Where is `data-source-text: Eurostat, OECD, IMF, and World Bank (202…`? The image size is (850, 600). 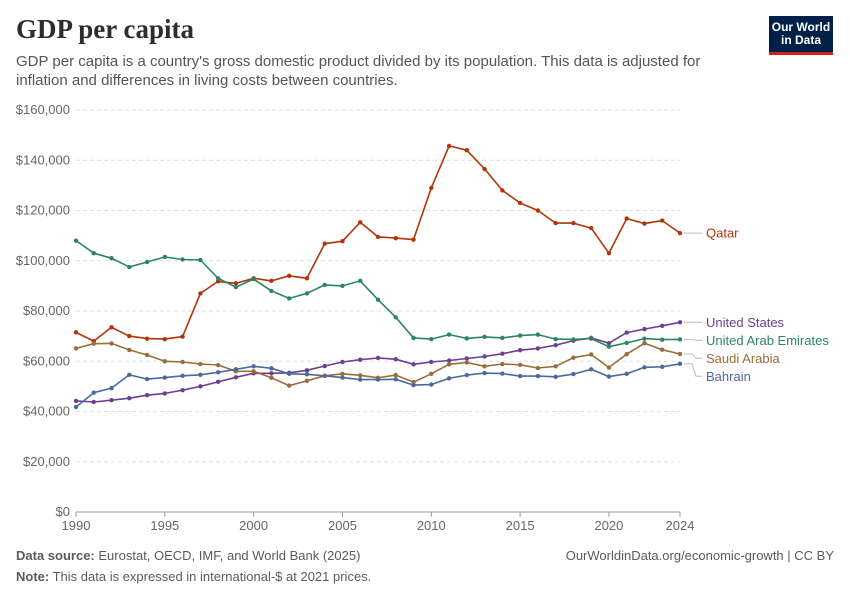
data-source-text: Eurostat, OECD, IMF, and World Bank (202… is located at coordinates (229, 555).